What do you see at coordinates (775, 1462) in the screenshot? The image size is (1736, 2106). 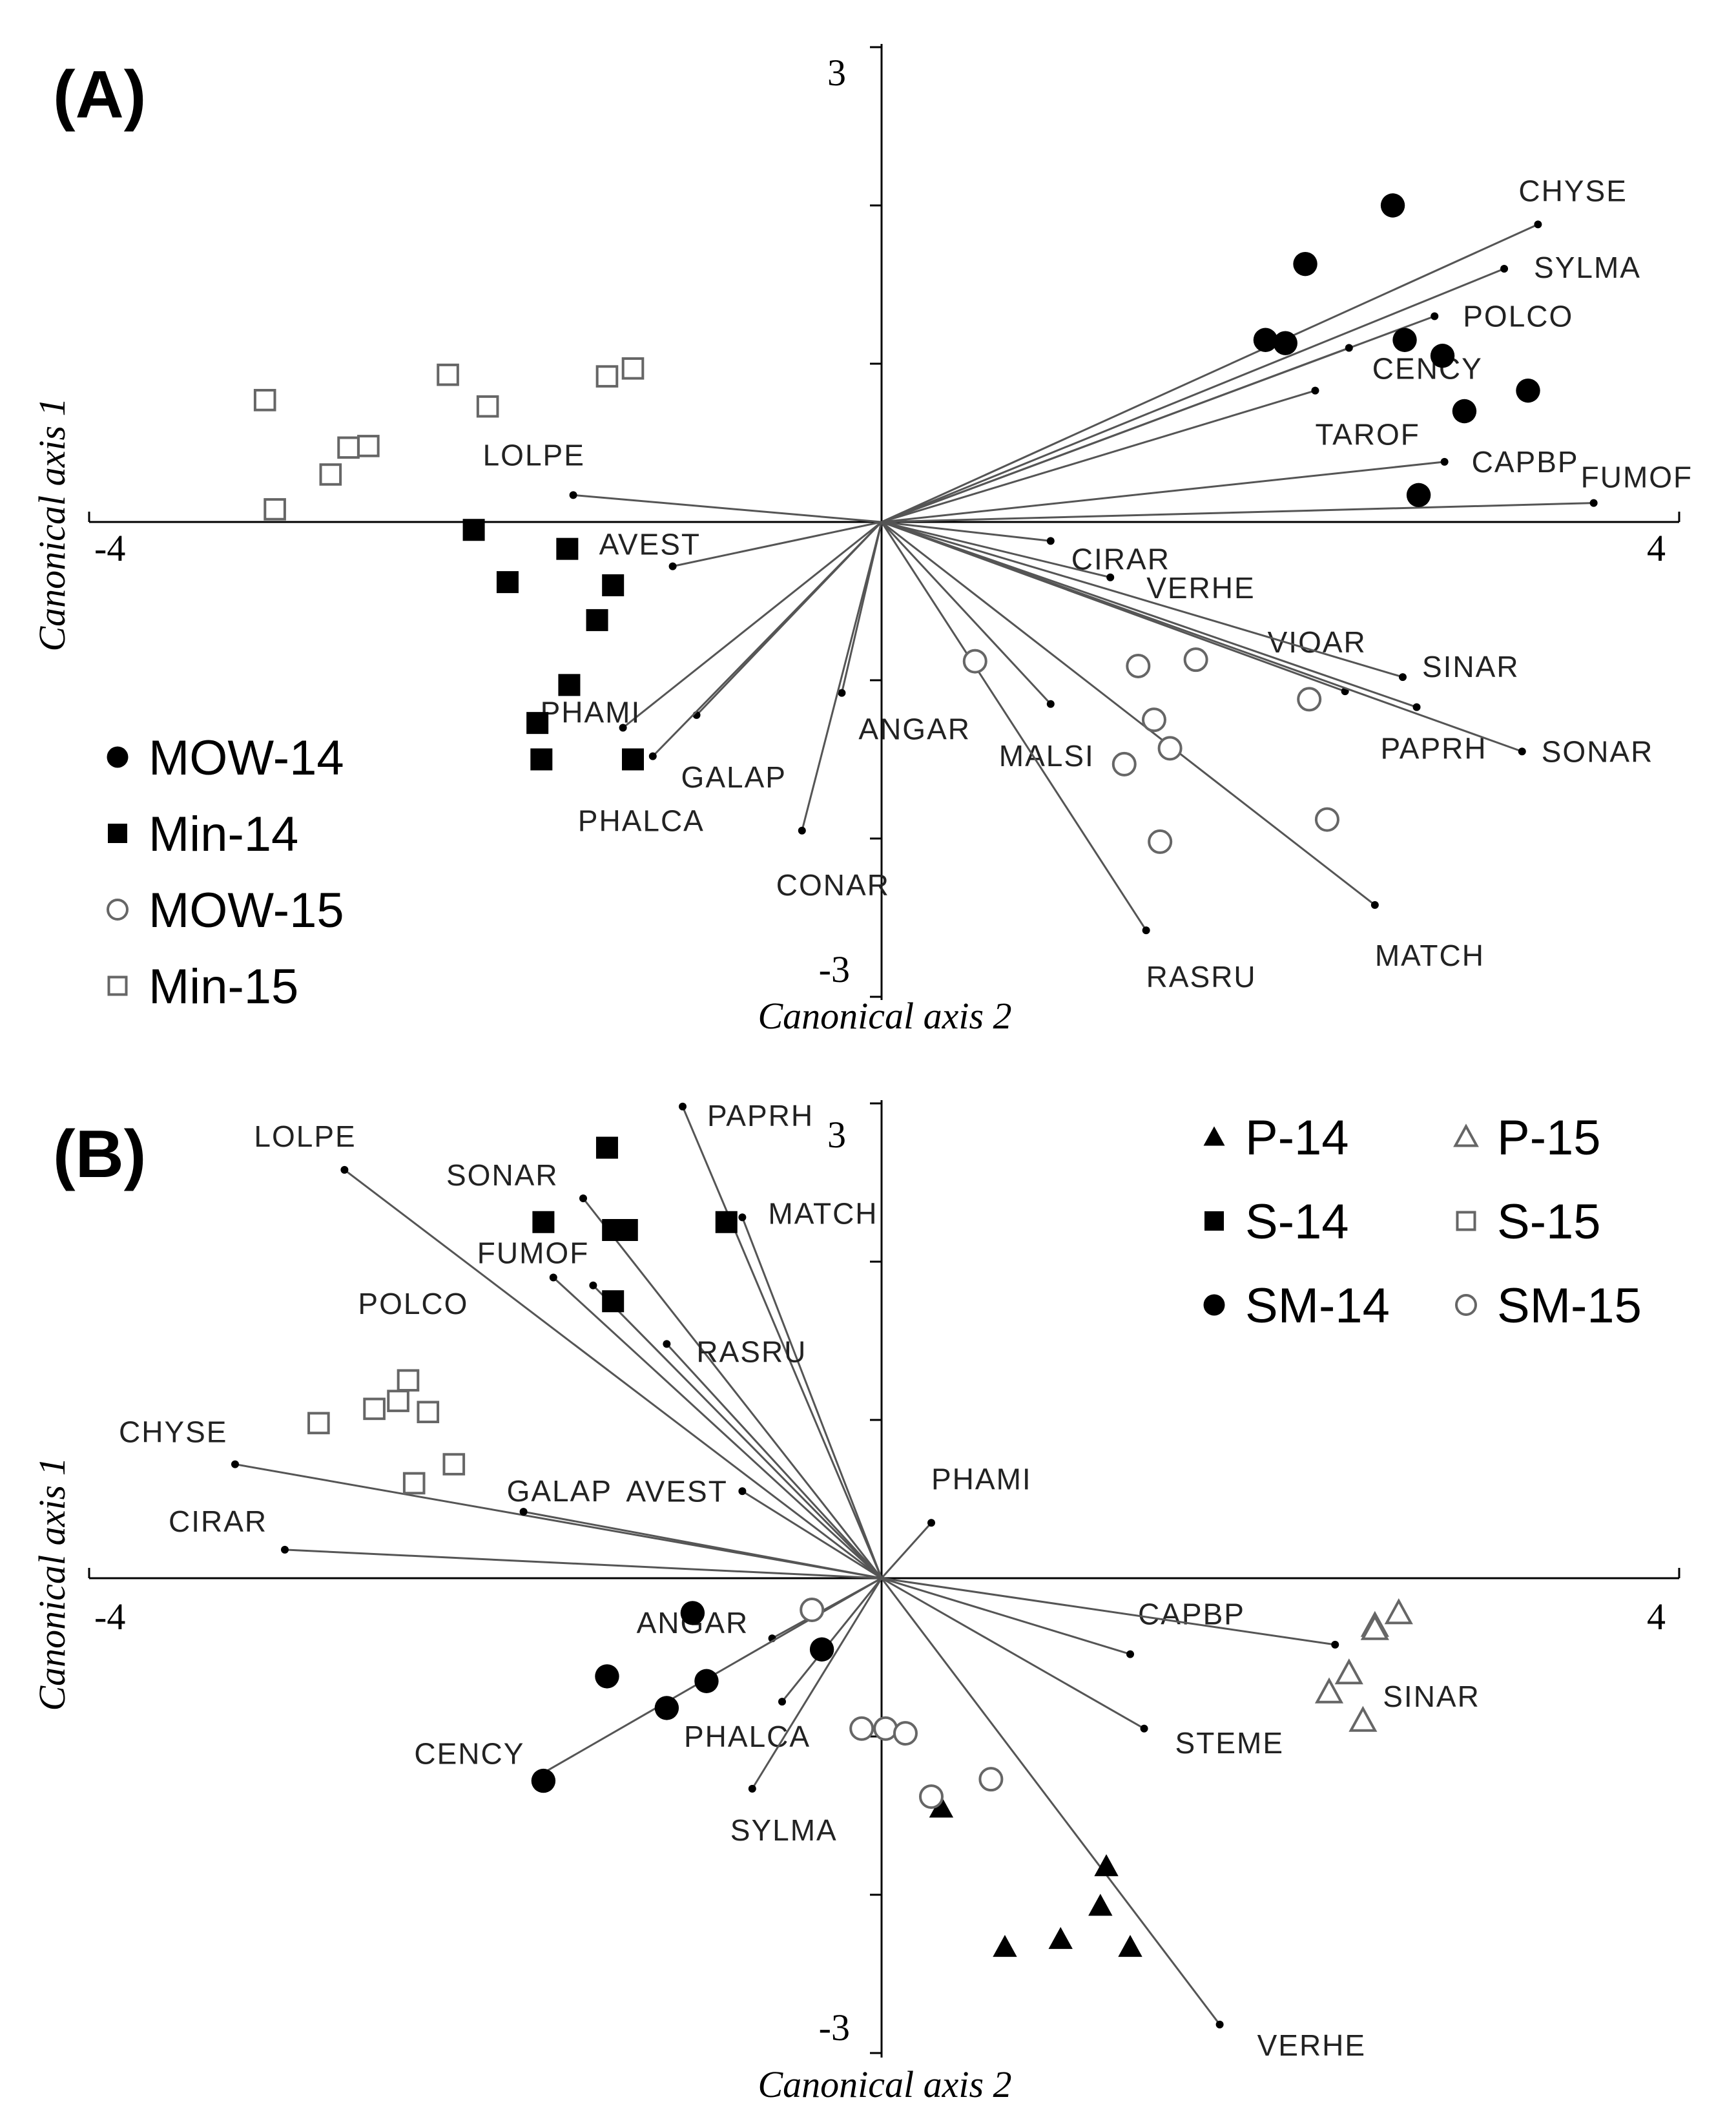 I see `vector-line-rasru` at bounding box center [775, 1462].